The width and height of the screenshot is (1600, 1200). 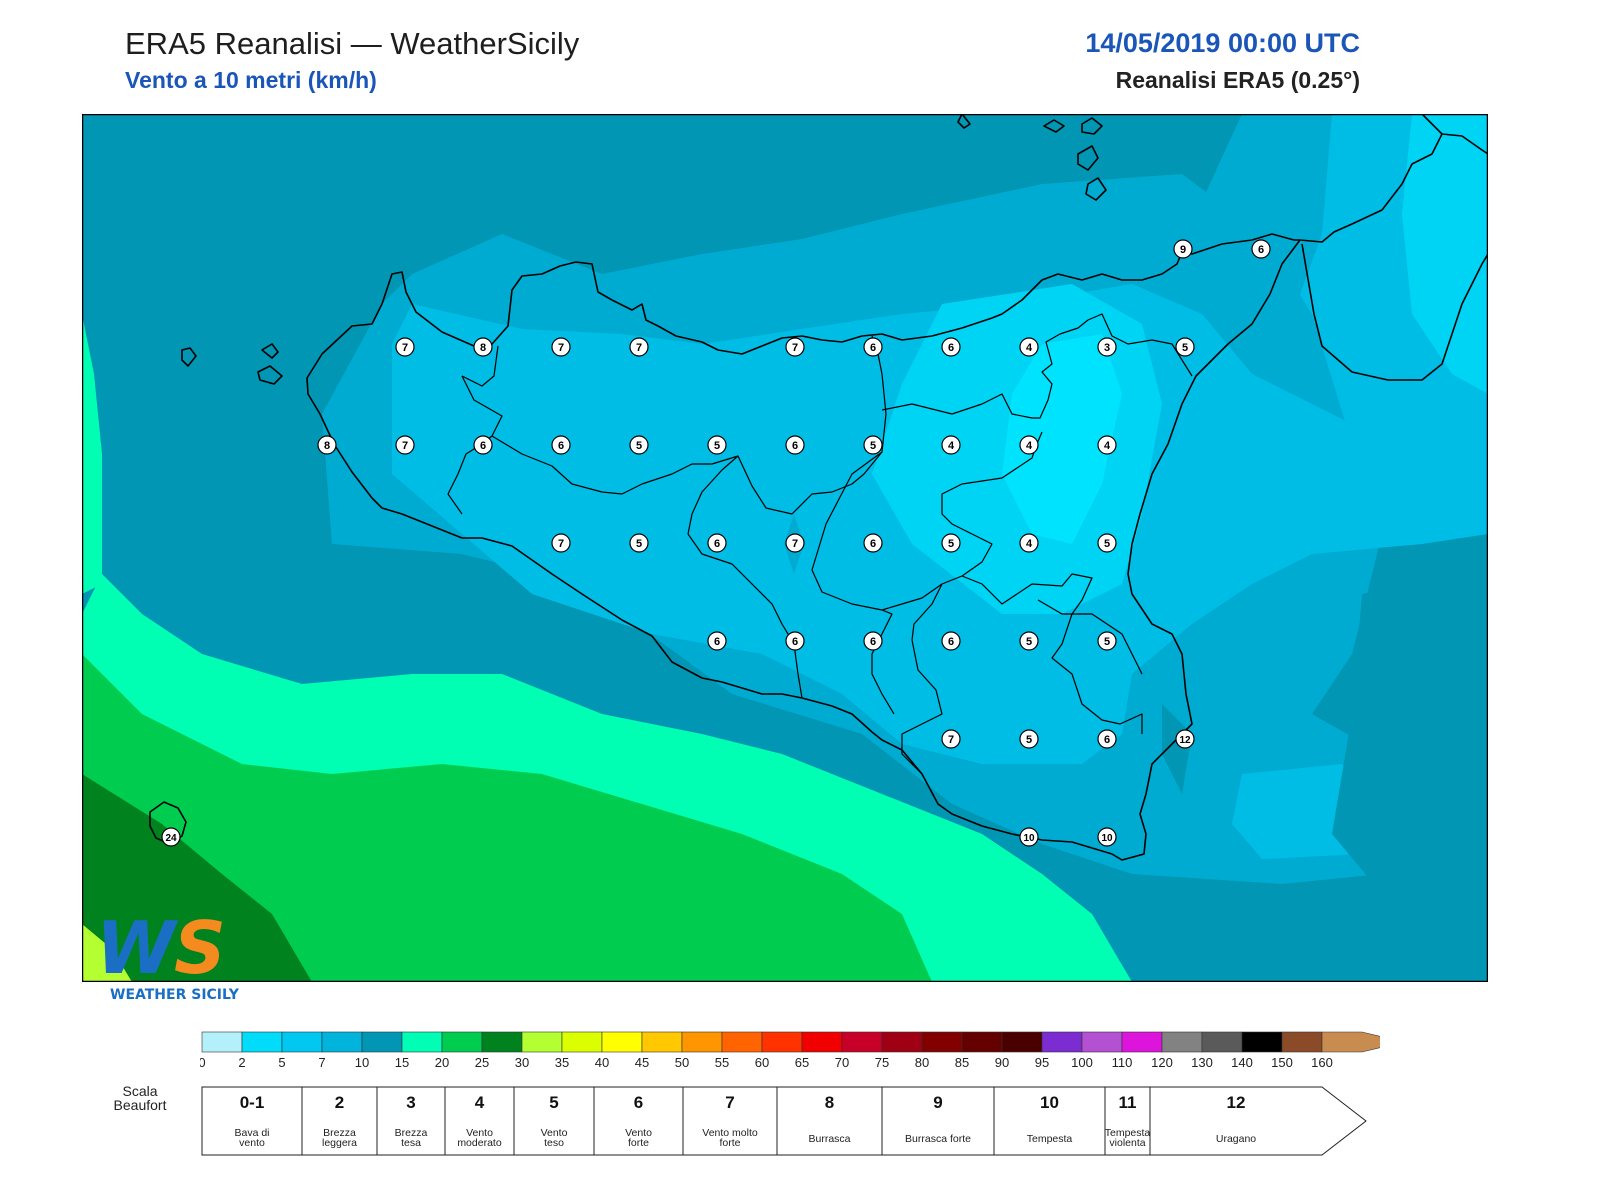 I want to click on colorbar-tick-label: 7, so click(x=321, y=1062).